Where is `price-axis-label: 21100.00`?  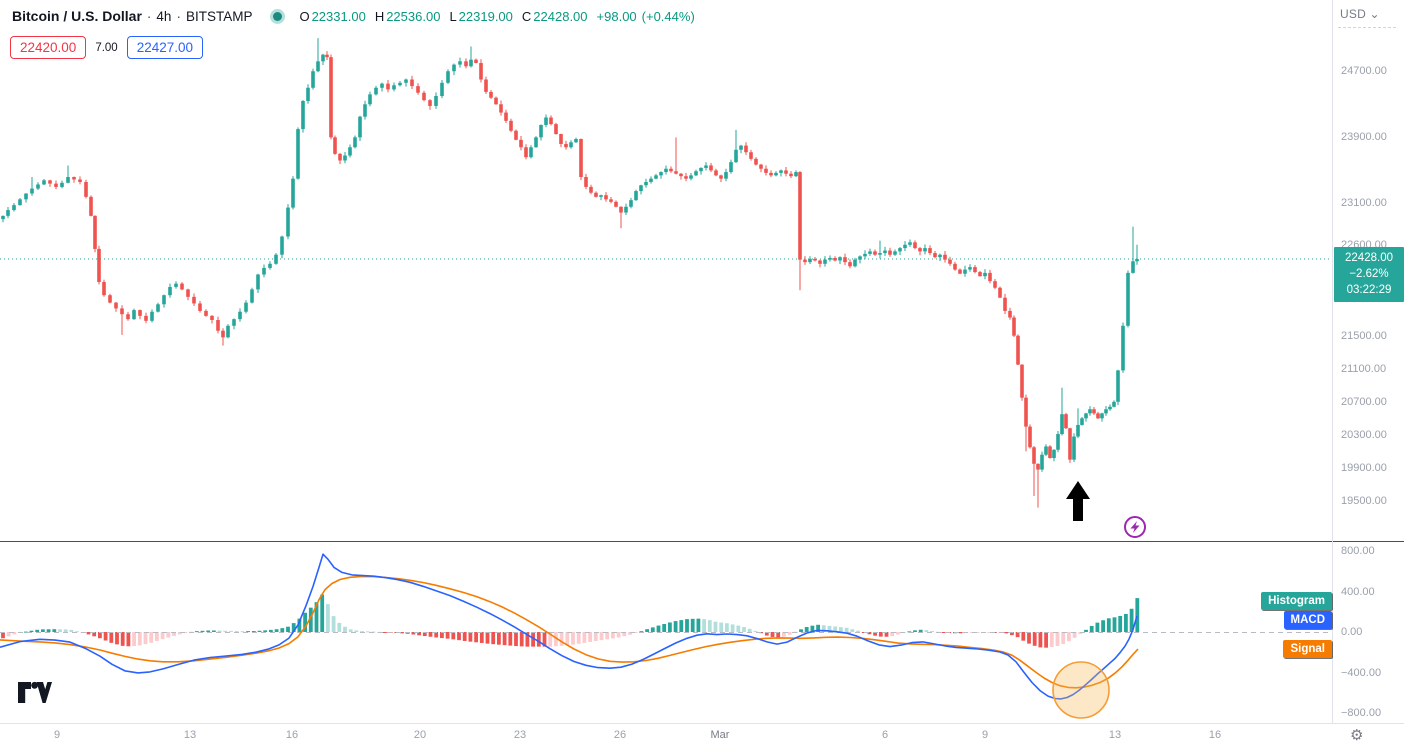
price-axis-label: 21100.00 is located at coordinates (1364, 369).